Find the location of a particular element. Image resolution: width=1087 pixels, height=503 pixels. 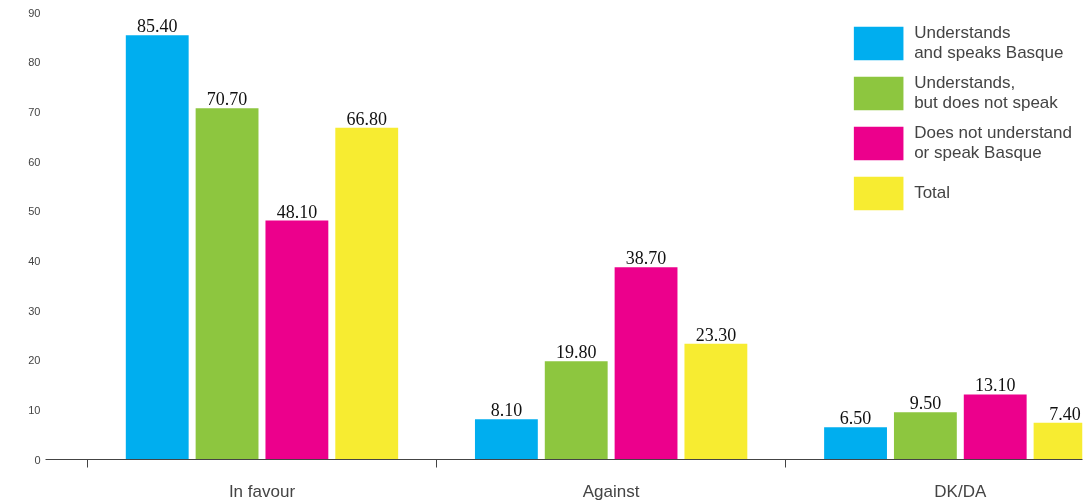

x-tick-label: In favour is located at coordinates (262, 491).